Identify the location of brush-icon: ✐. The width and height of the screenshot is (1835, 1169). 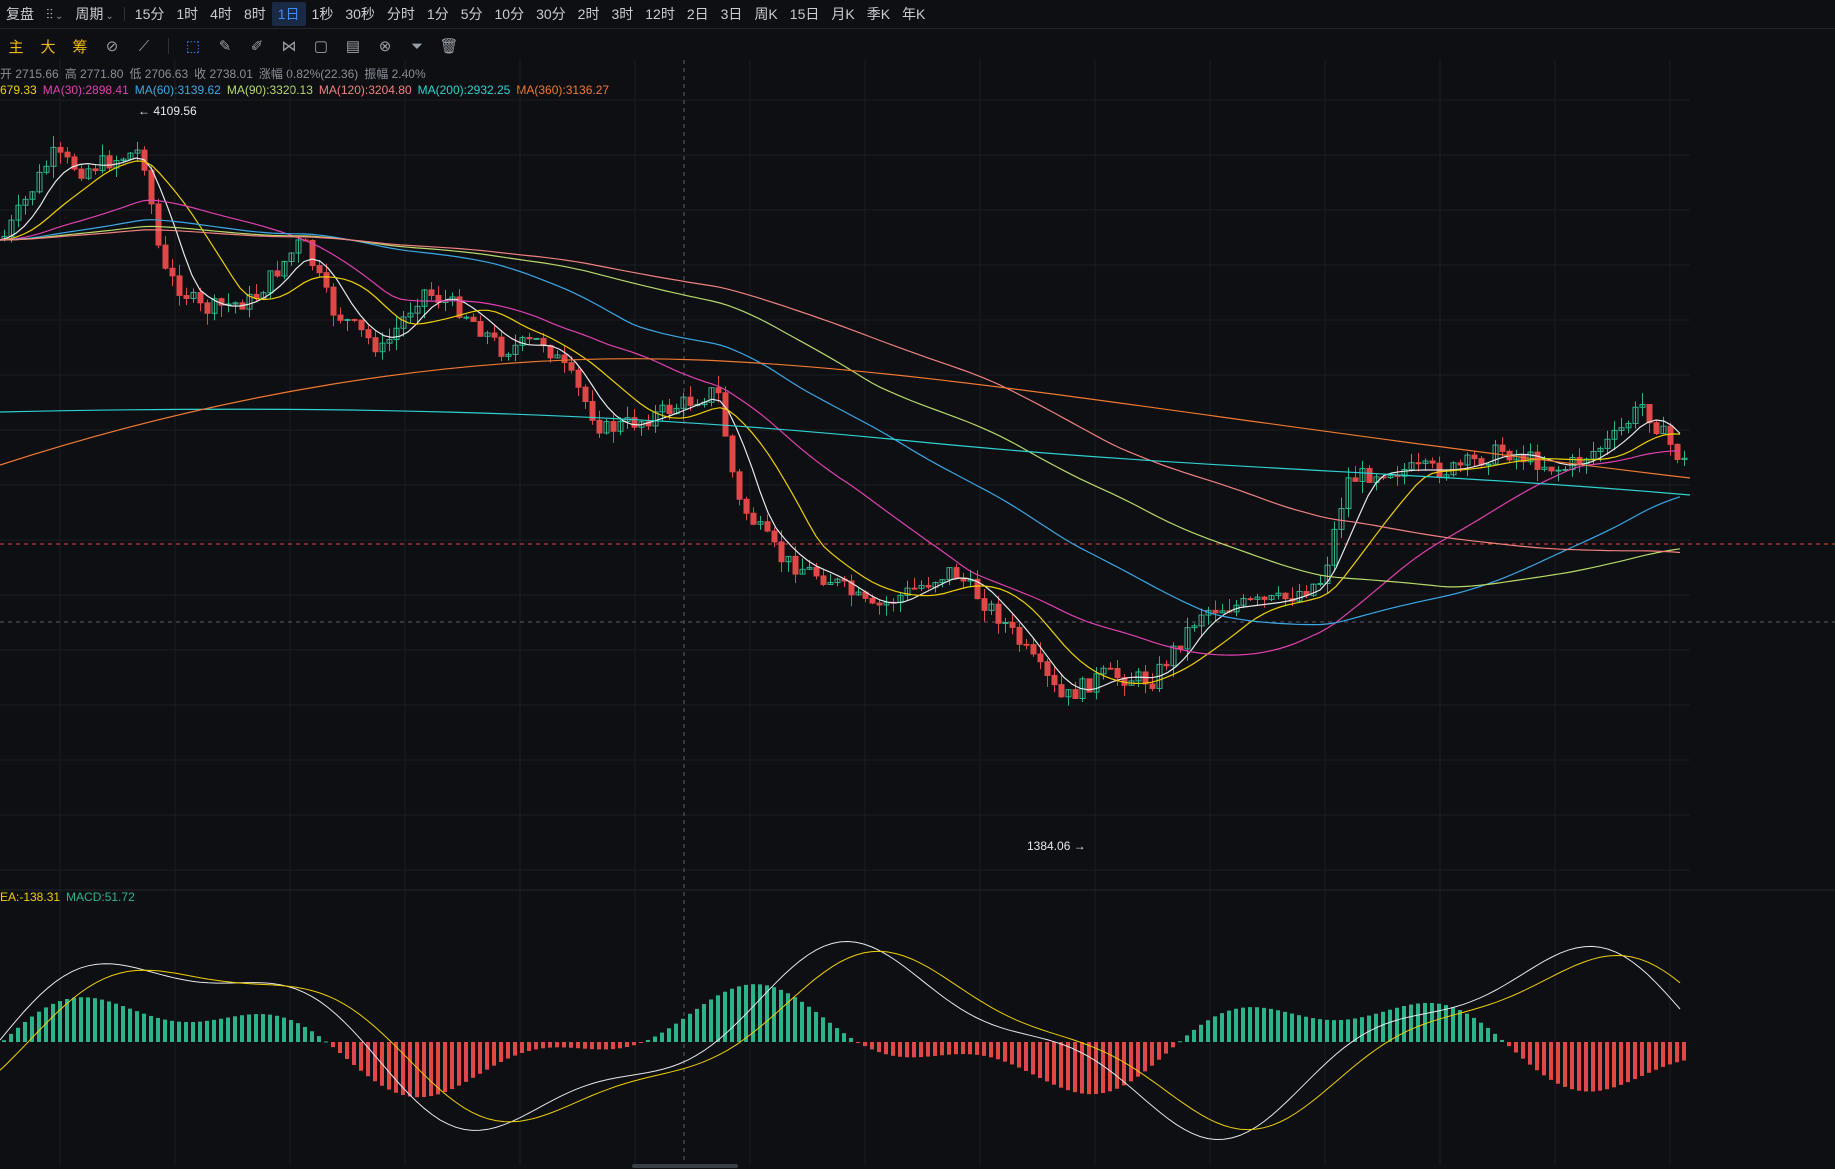
(257, 46).